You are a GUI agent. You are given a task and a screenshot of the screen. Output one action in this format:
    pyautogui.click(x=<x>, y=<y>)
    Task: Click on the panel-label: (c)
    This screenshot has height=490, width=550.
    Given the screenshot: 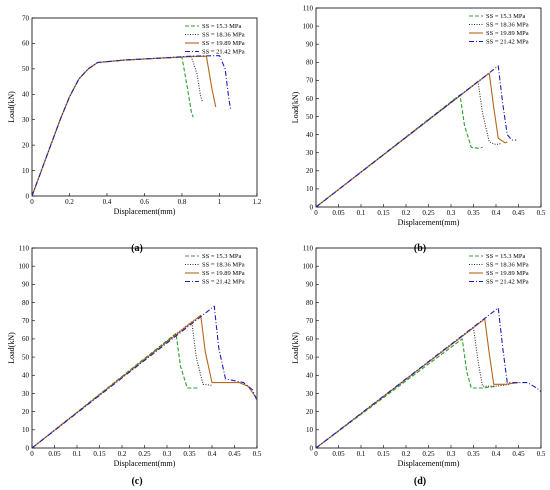 What is the action you would take?
    pyautogui.click(x=136, y=481)
    